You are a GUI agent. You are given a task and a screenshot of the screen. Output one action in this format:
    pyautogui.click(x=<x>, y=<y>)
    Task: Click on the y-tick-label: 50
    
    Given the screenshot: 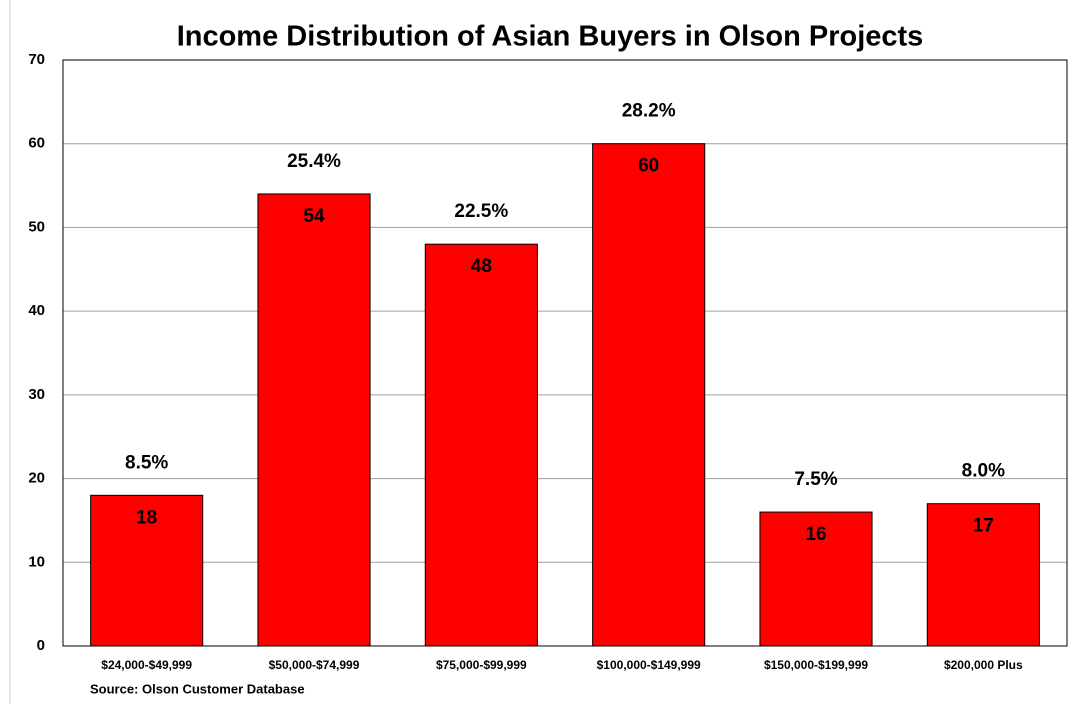 What is the action you would take?
    pyautogui.click(x=36, y=226)
    